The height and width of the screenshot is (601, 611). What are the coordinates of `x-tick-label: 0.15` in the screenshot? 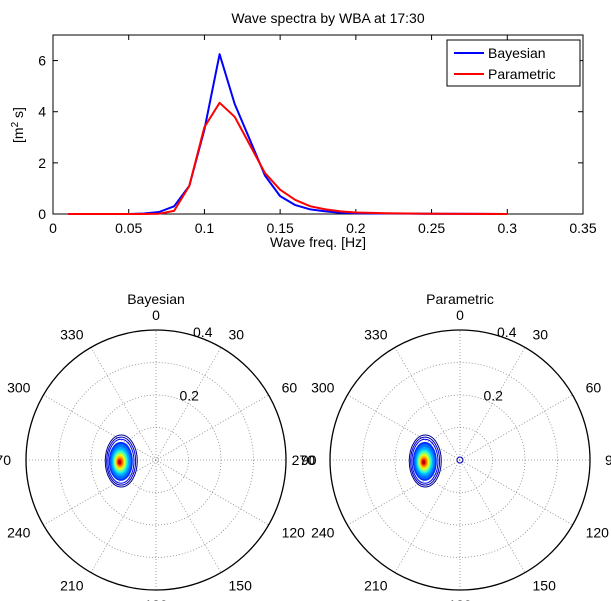 It's located at (280, 228).